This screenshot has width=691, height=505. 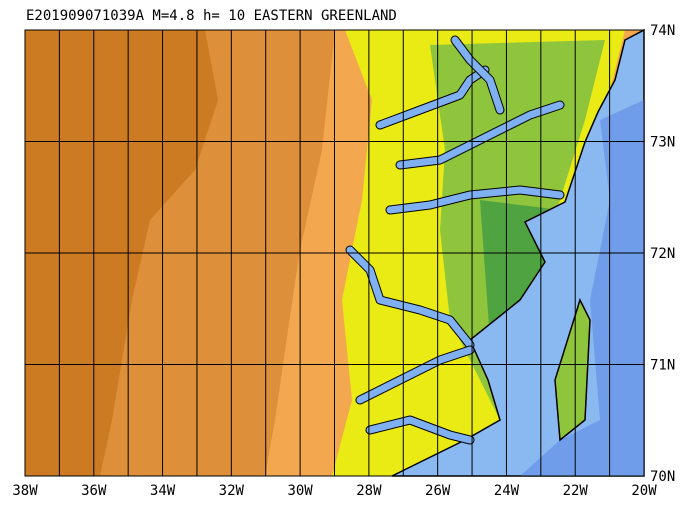 What do you see at coordinates (438, 491) in the screenshot?
I see `lon-label: 26W` at bounding box center [438, 491].